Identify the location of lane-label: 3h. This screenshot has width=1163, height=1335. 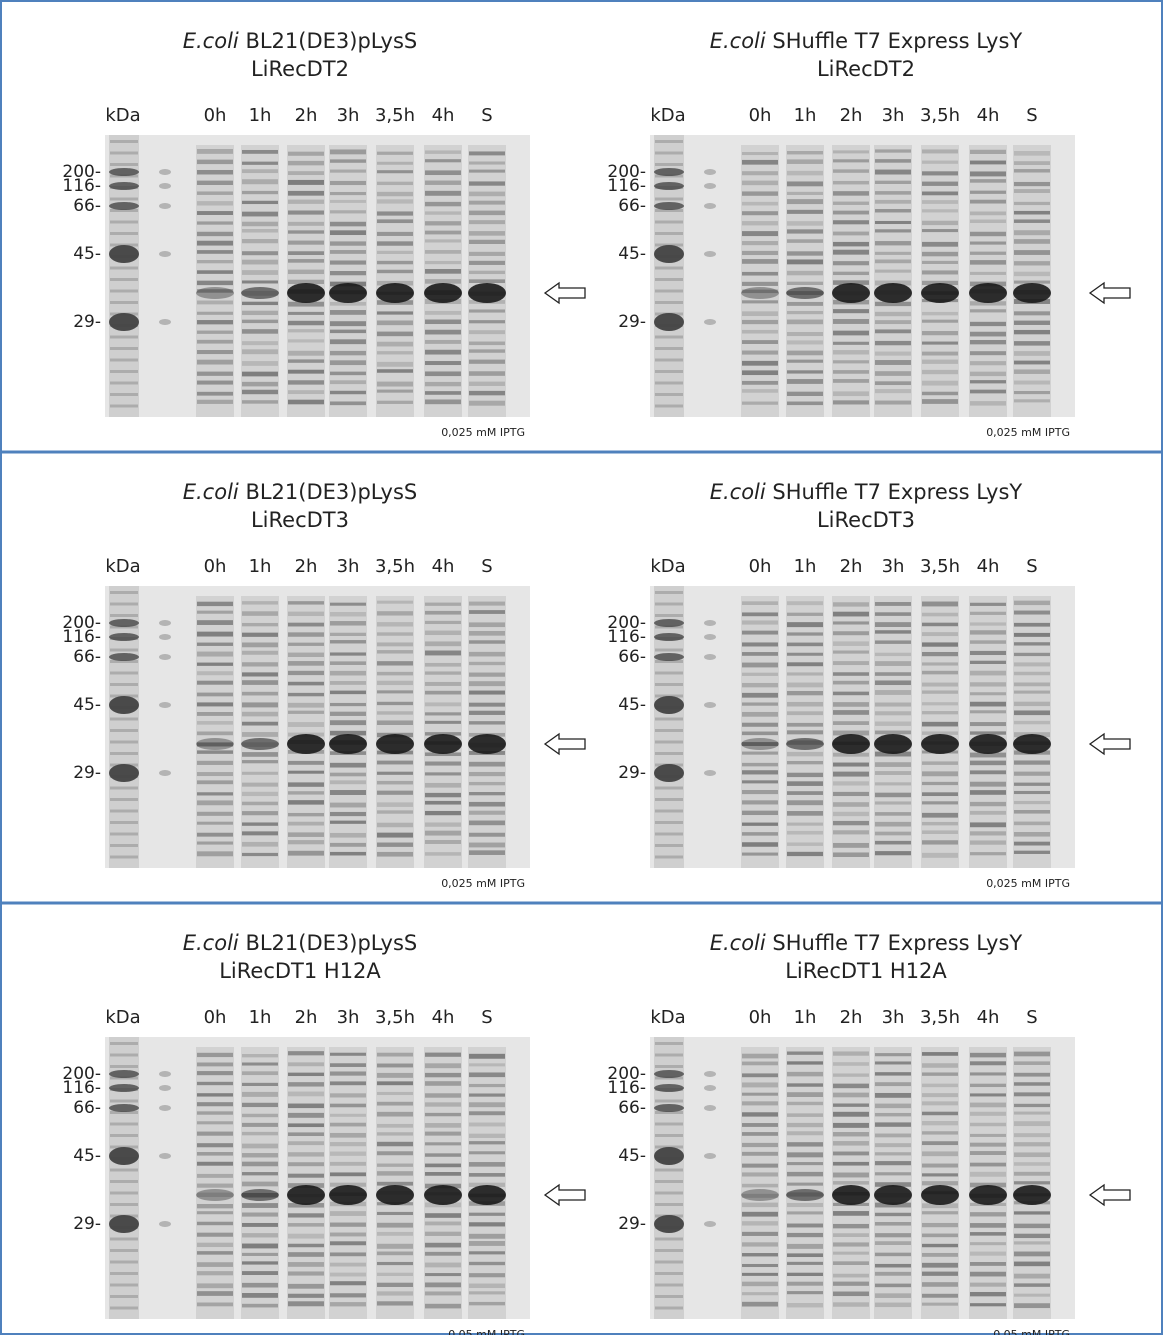
(893, 1017).